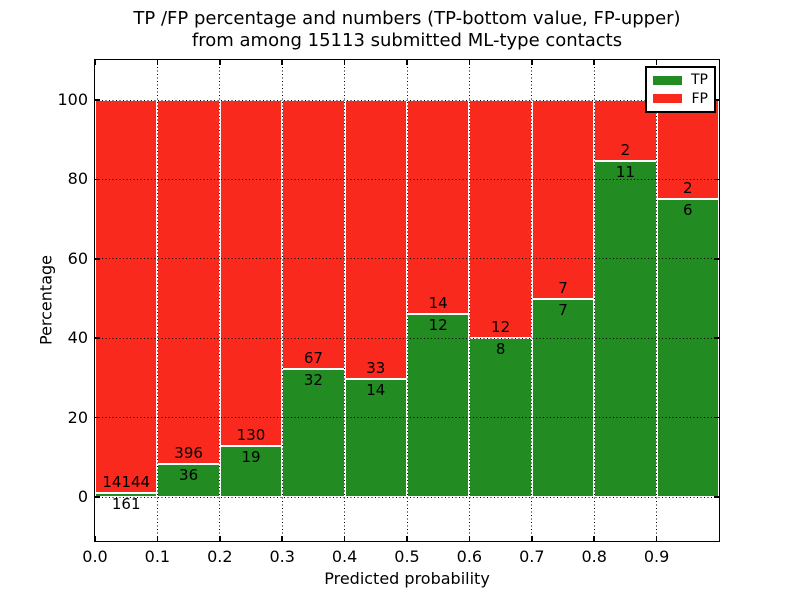  Describe the element at coordinates (82, 496) in the screenshot. I see `y-tick-label: 0` at that location.